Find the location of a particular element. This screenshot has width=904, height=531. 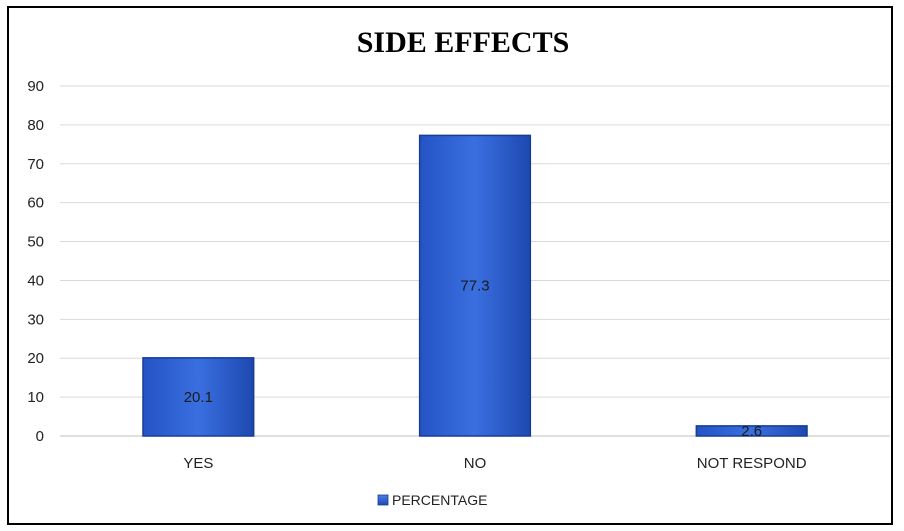

data-label: 77.3 is located at coordinates (474, 286).